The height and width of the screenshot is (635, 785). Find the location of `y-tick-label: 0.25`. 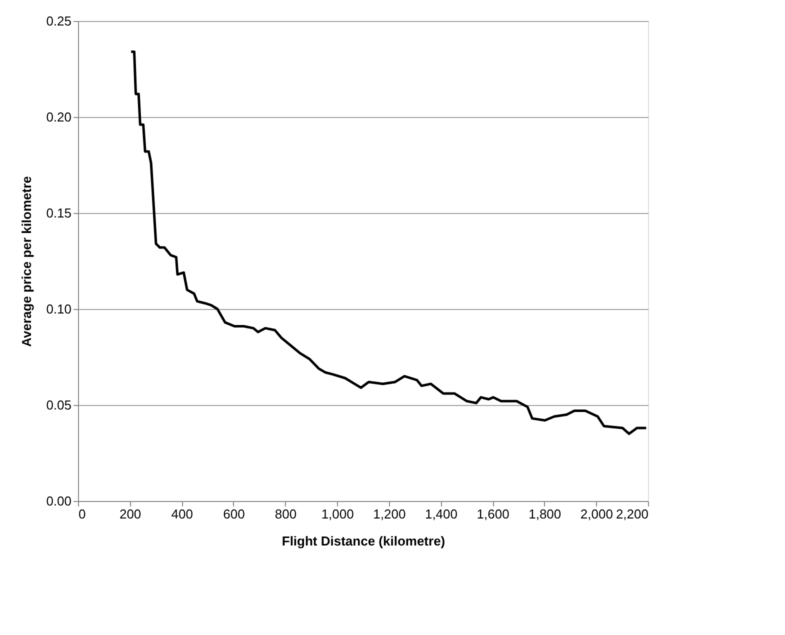

y-tick-label: 0.25 is located at coordinates (59, 21).